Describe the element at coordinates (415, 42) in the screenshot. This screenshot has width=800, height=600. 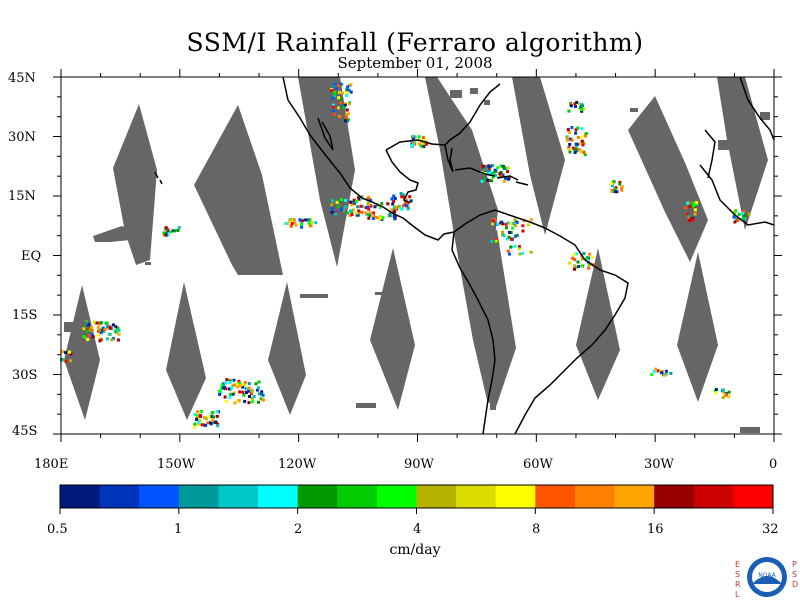
I see `chart-title: SSM/I Rainfall (Ferraro algorithm)` at that location.